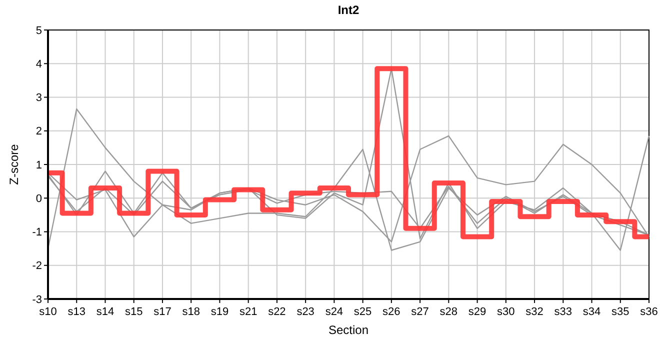  I want to click on y-tick-label: -2, so click(37, 266).